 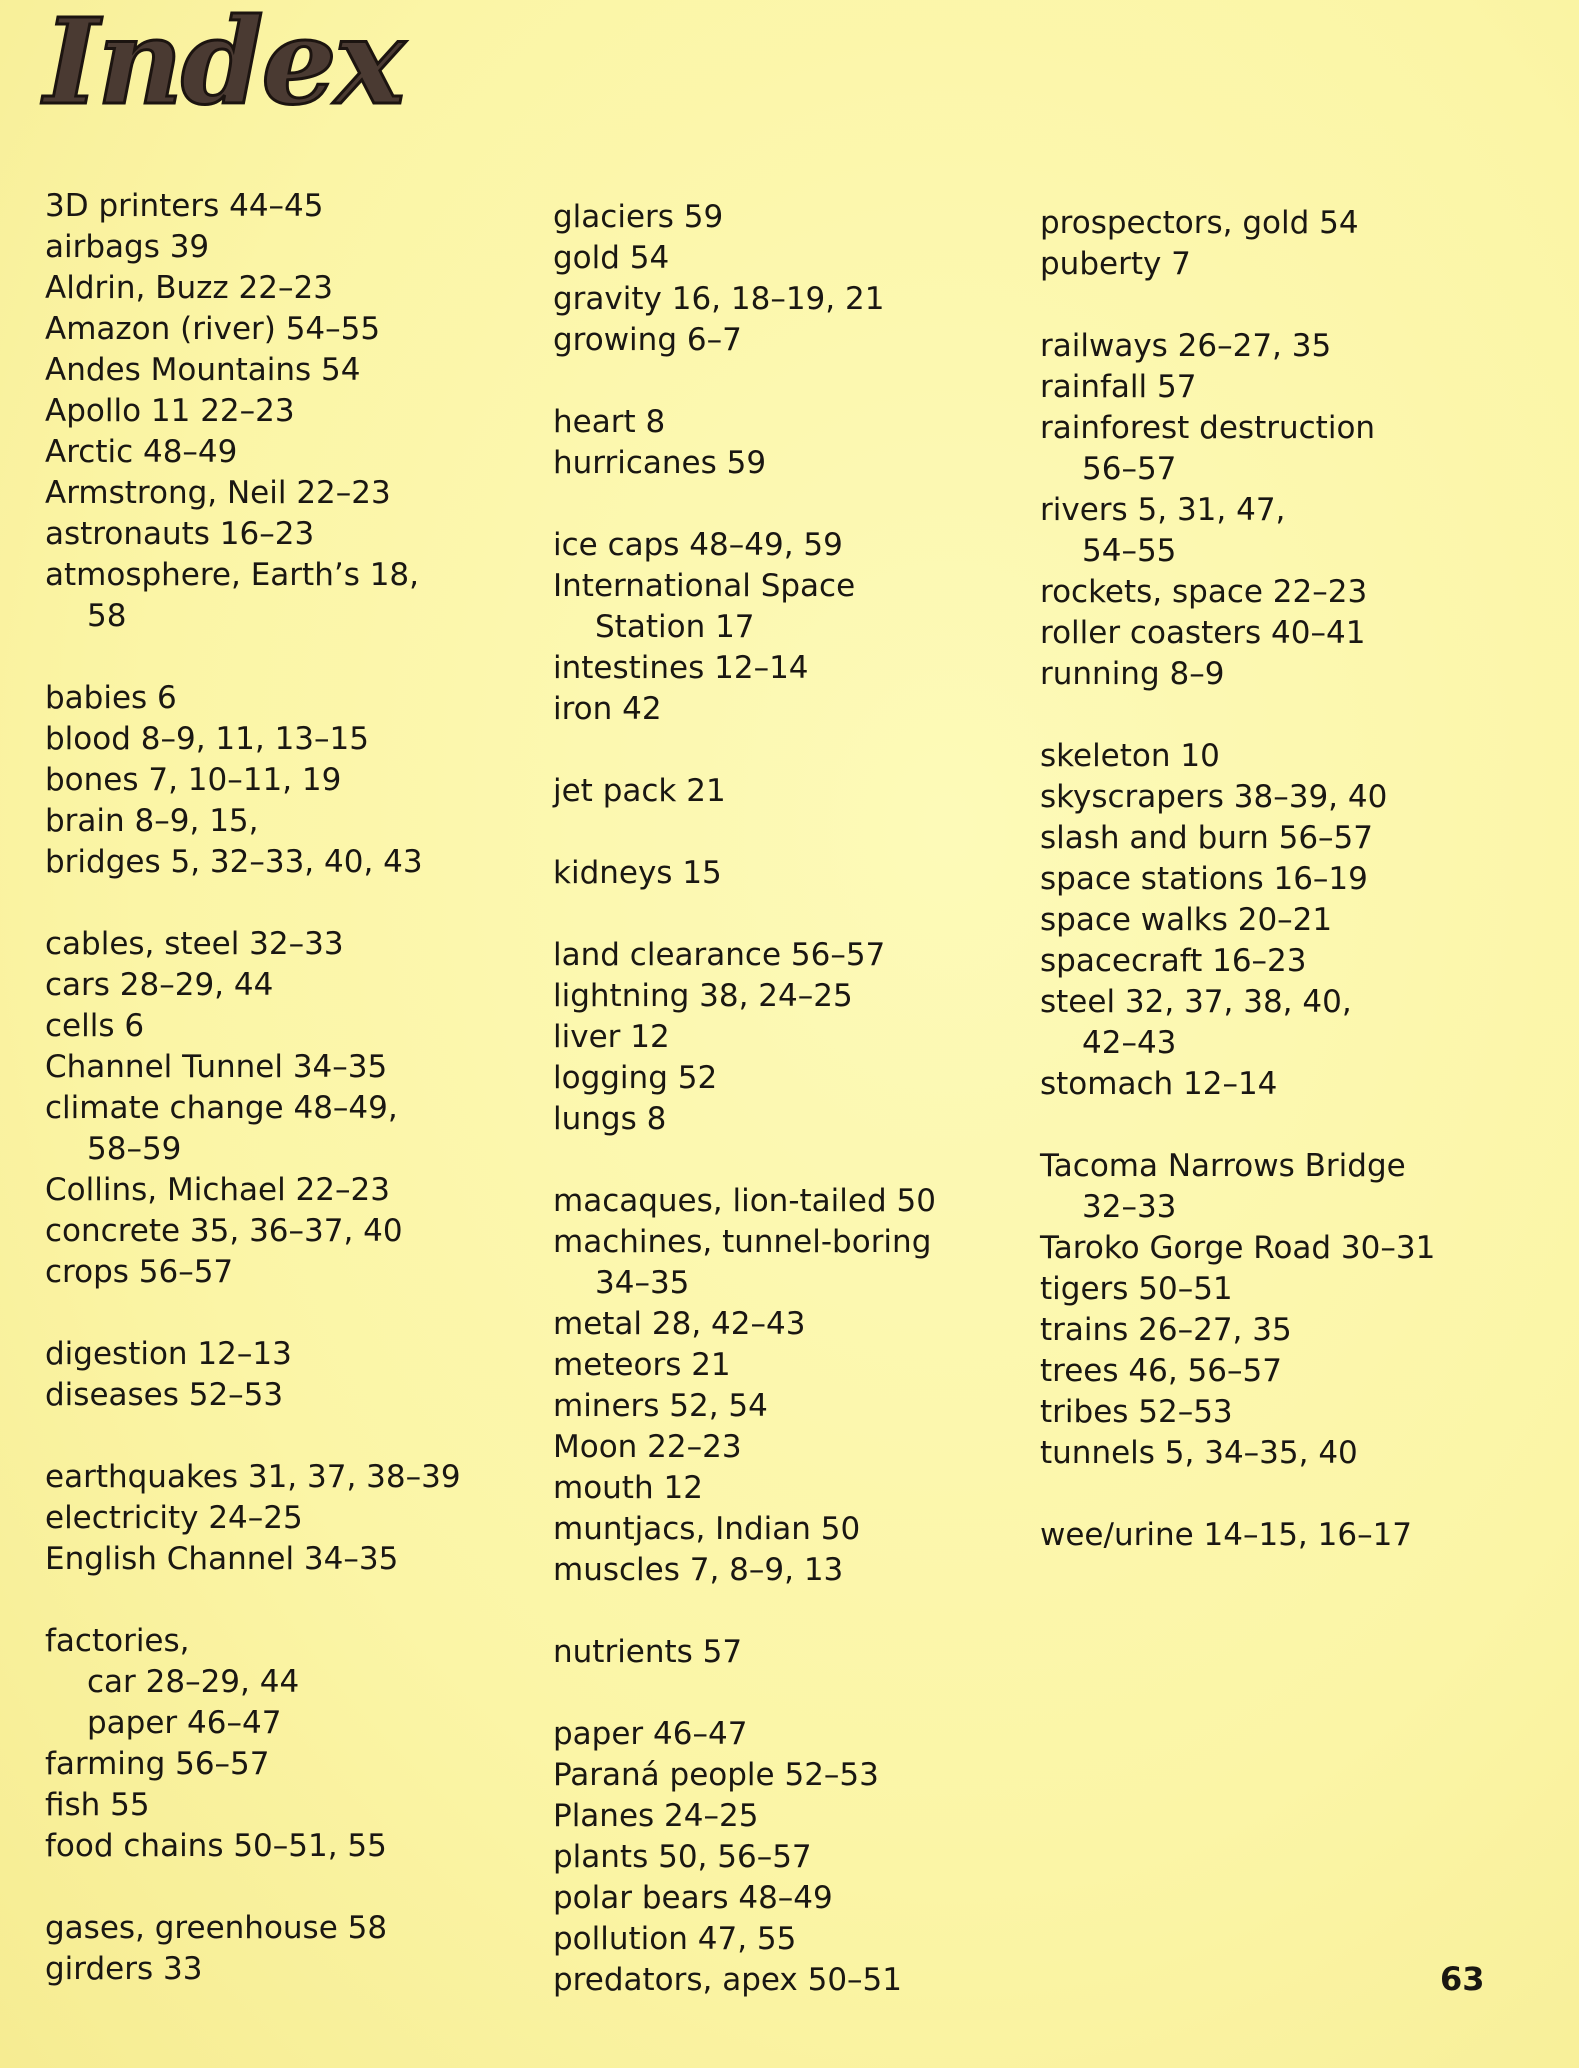 I want to click on index-entry: mouth 12, so click(x=744, y=1488).